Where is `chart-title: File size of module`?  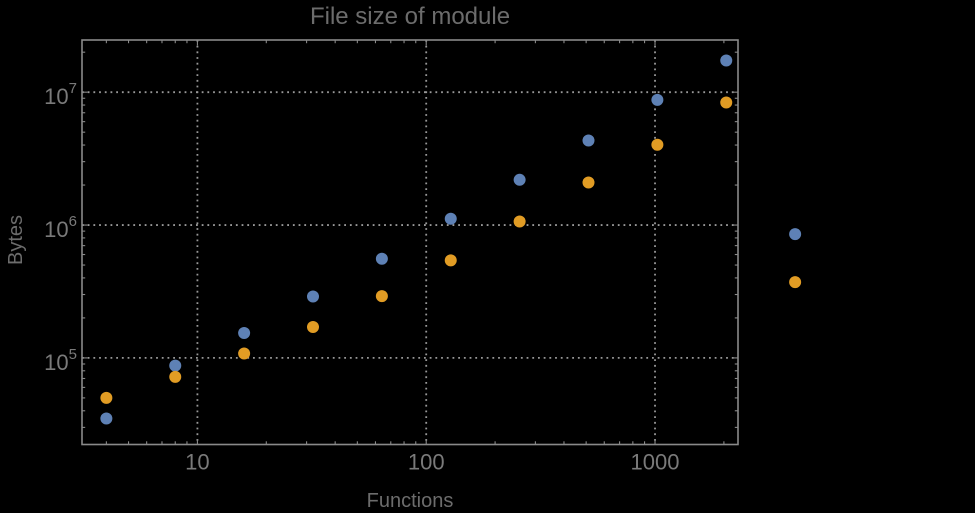 chart-title: File size of module is located at coordinates (410, 16).